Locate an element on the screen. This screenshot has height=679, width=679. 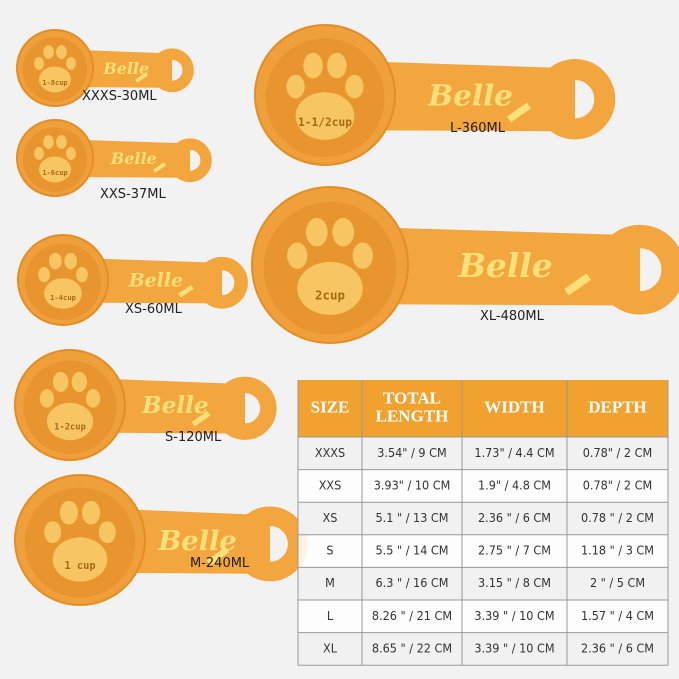
scoop: 2cup Belle XL-480ML is located at coordinates (465, 265).